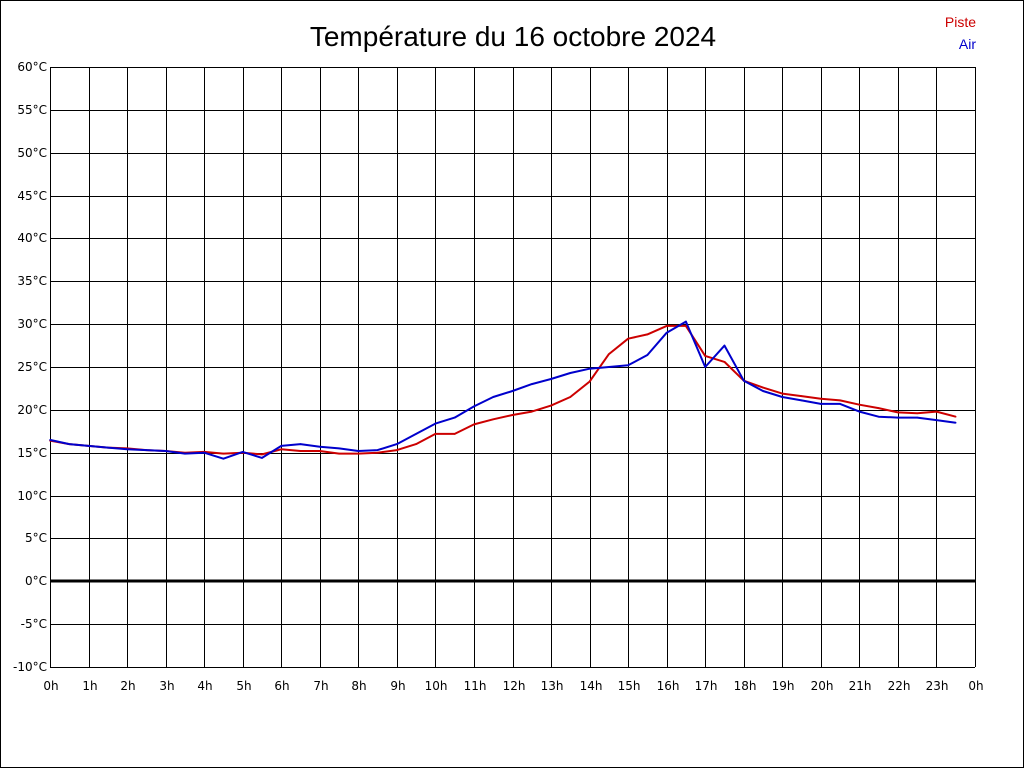 This screenshot has width=1024, height=768. I want to click on x-tick-label: 12h, so click(514, 686).